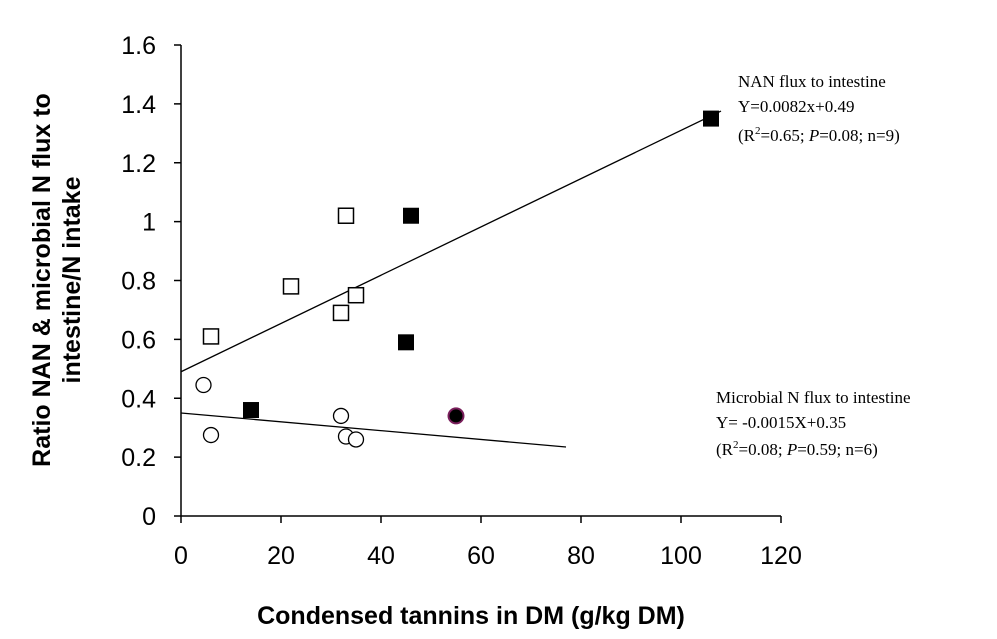  What do you see at coordinates (381, 556) in the screenshot?
I see `x-tick-label: 40` at bounding box center [381, 556].